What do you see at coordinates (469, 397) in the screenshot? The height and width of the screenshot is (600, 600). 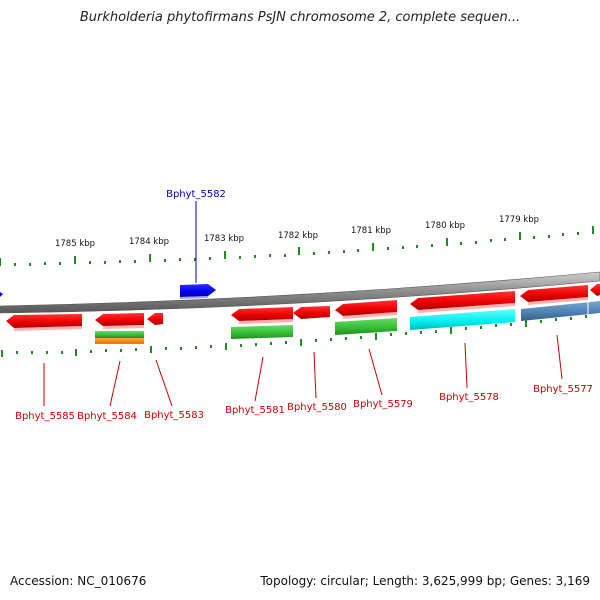 I see `gene-label-Bphyt_5578: Bphyt_5578` at bounding box center [469, 397].